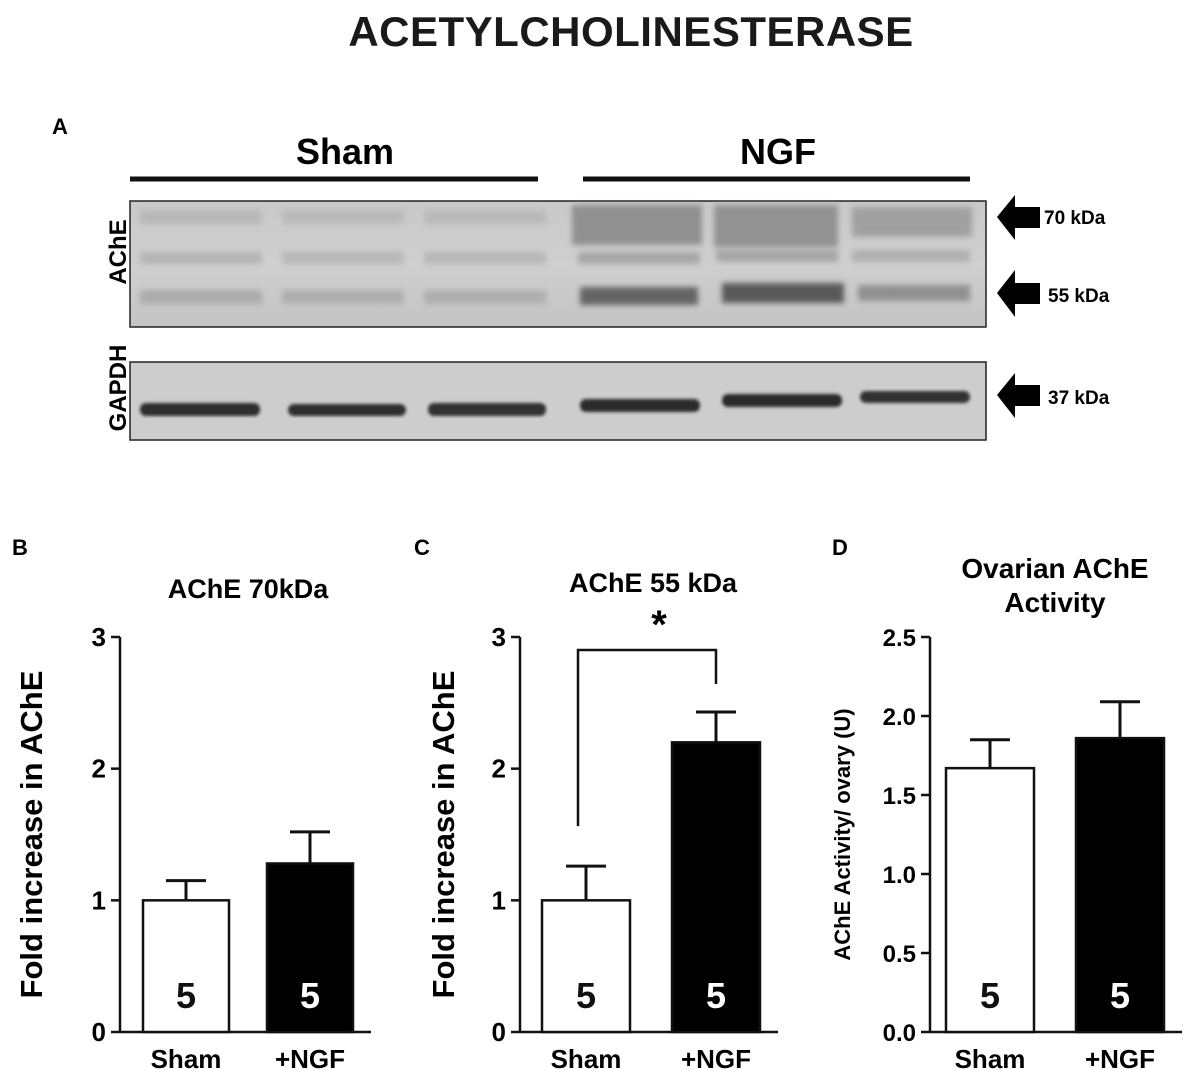 This screenshot has width=1197, height=1070. I want to click on group-label-sham: Sham, so click(345, 151).